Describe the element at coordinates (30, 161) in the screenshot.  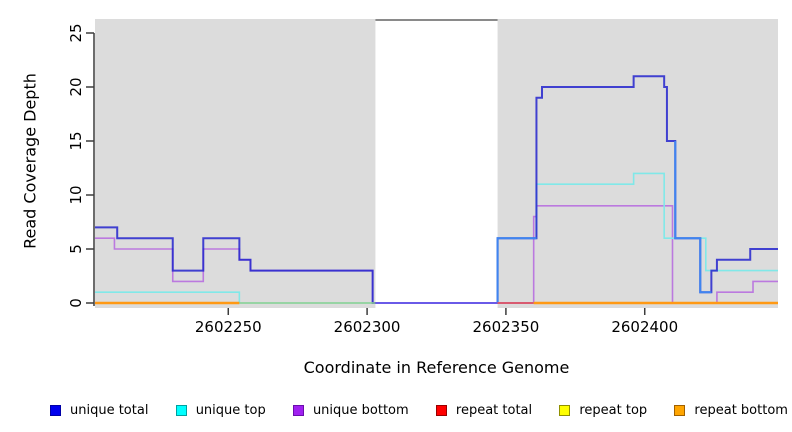
I see `y-axis-title: Read Coverage Depth` at that location.